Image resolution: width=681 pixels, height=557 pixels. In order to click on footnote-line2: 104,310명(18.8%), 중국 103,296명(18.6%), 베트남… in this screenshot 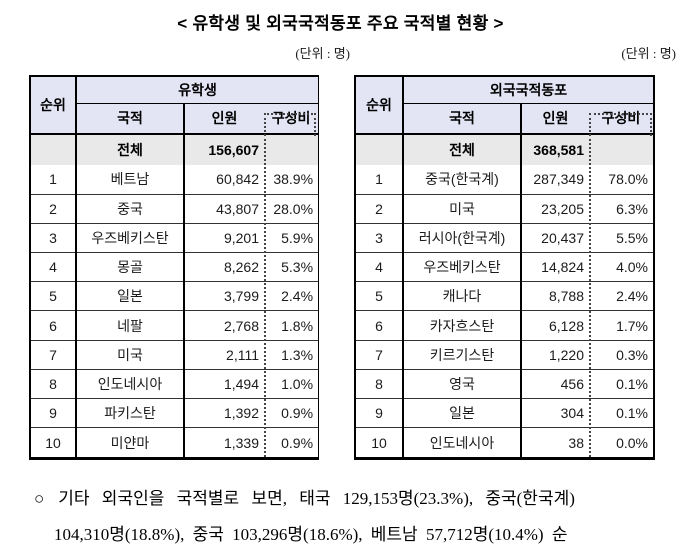, I will do `click(311, 534)`.